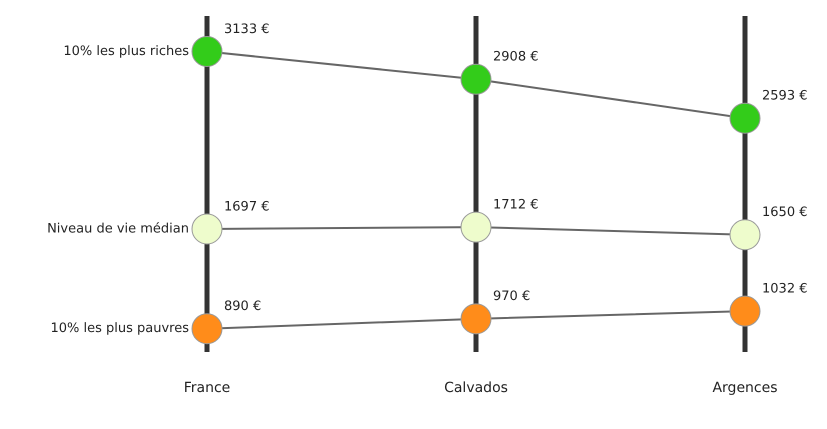 This screenshot has height=429, width=827. I want to click on data-label: 1032 €, so click(785, 289).